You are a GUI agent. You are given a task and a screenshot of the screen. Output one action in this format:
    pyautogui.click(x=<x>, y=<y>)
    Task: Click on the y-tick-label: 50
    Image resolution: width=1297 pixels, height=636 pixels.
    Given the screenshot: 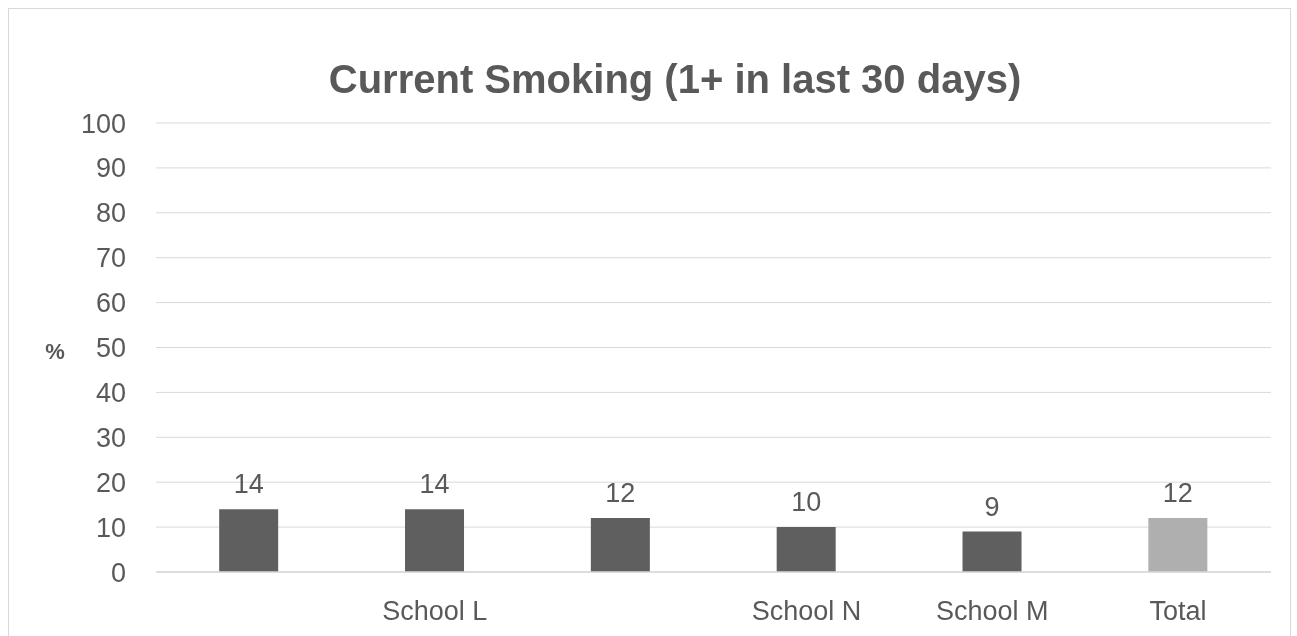 What is the action you would take?
    pyautogui.click(x=110, y=348)
    